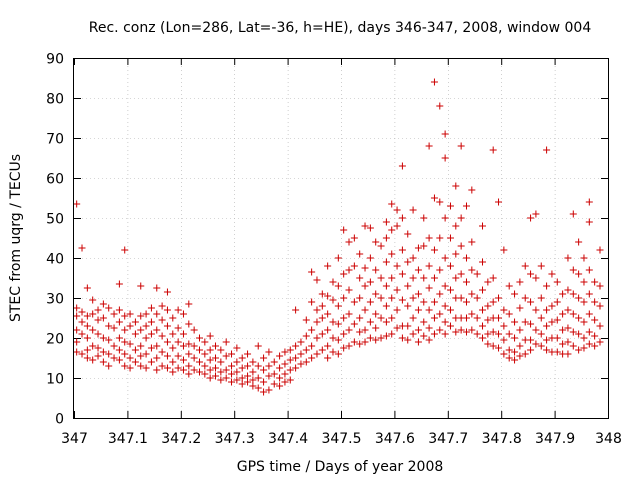 The height and width of the screenshot is (480, 640). What do you see at coordinates (608, 439) in the screenshot?
I see `x-tick-label: 348` at bounding box center [608, 439].